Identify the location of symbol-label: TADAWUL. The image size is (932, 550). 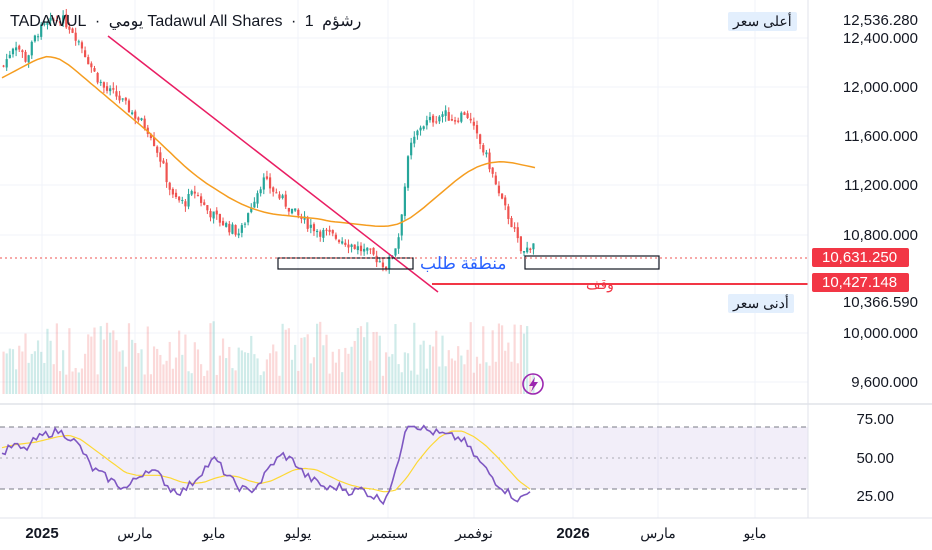
(48, 21).